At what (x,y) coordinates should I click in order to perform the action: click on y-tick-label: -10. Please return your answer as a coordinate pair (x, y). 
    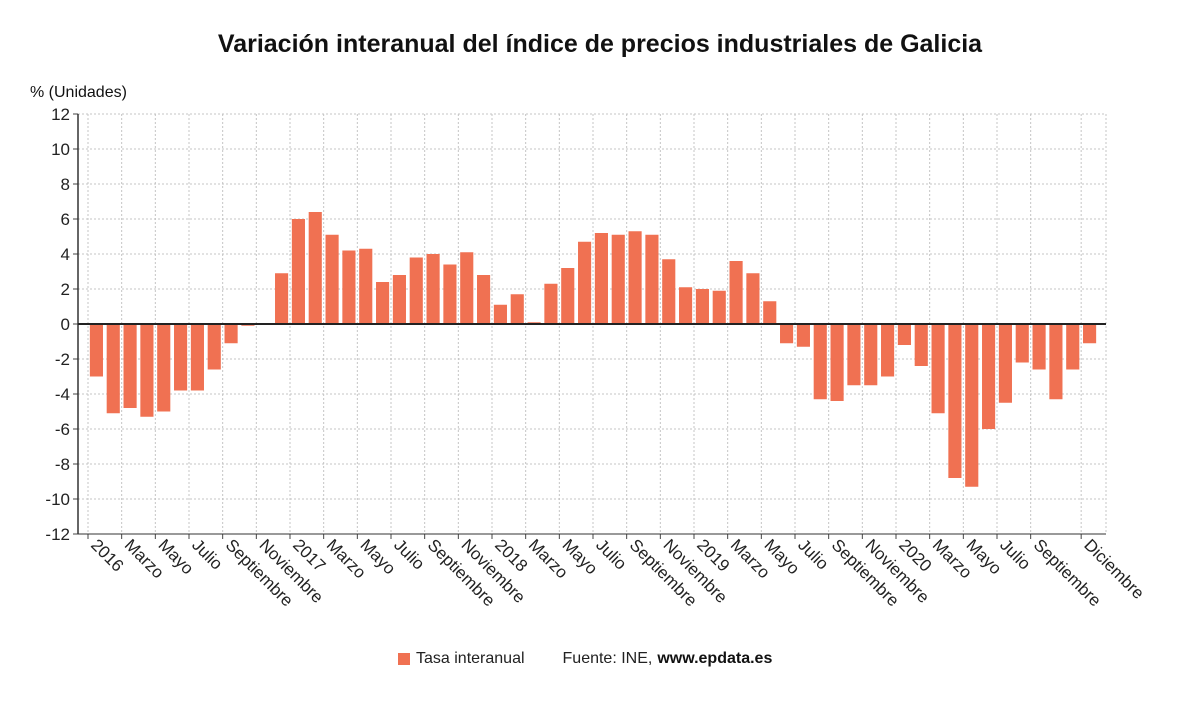
    Looking at the image, I should click on (57, 499).